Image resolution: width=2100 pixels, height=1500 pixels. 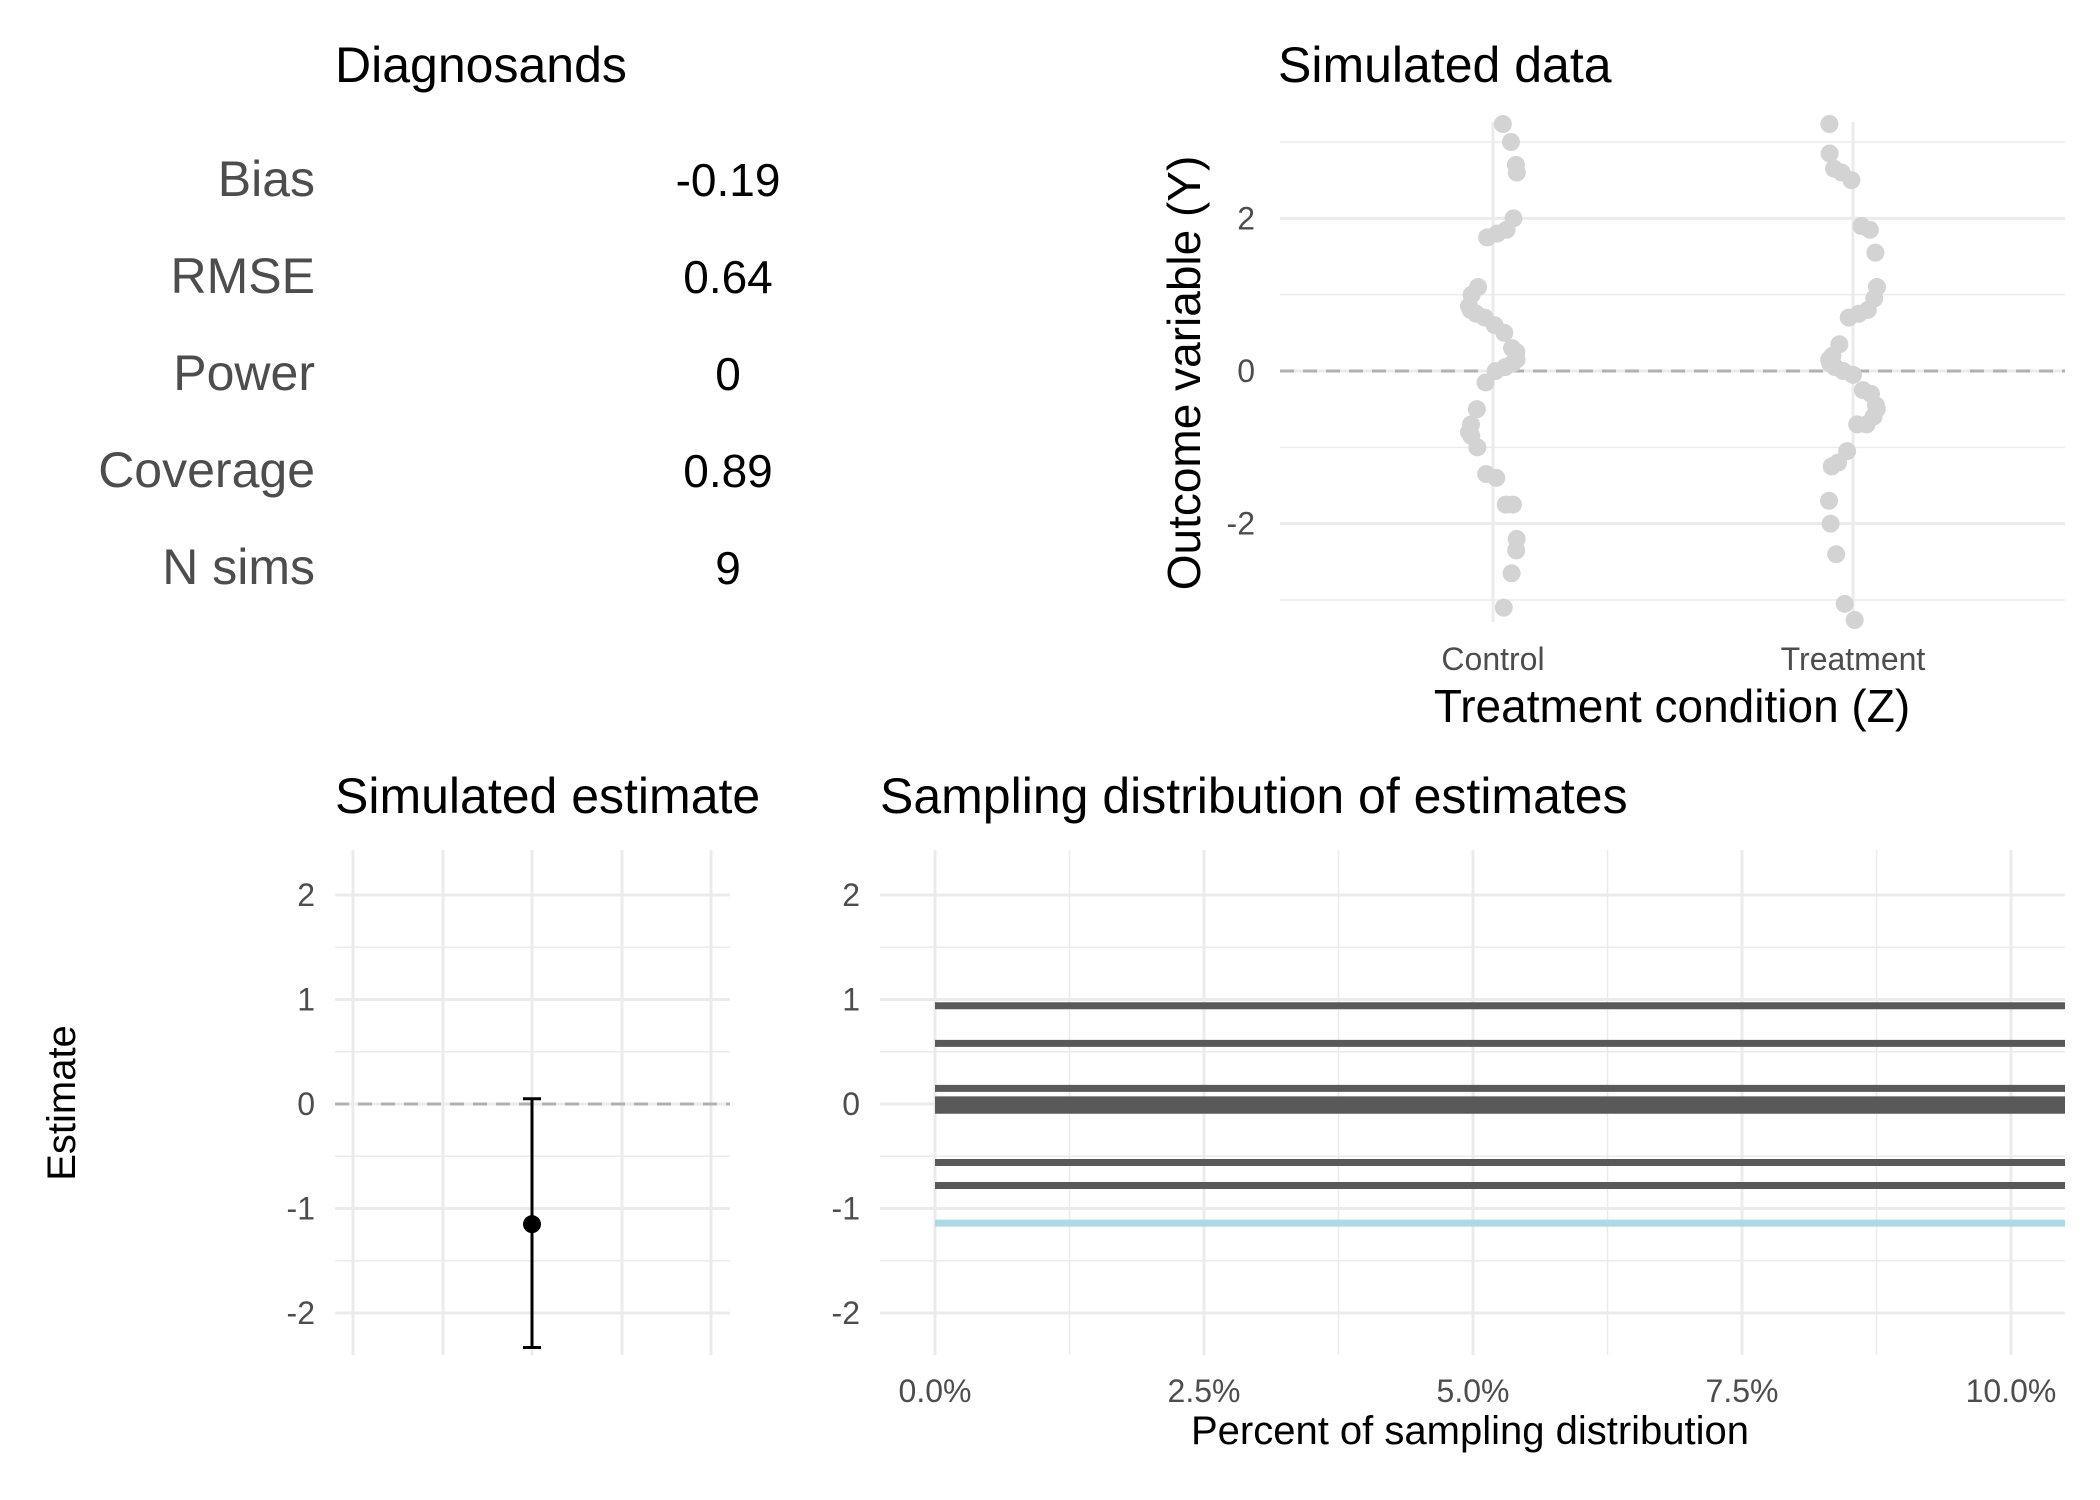 I want to click on diagnosand-value-power: 0, so click(x=728, y=374).